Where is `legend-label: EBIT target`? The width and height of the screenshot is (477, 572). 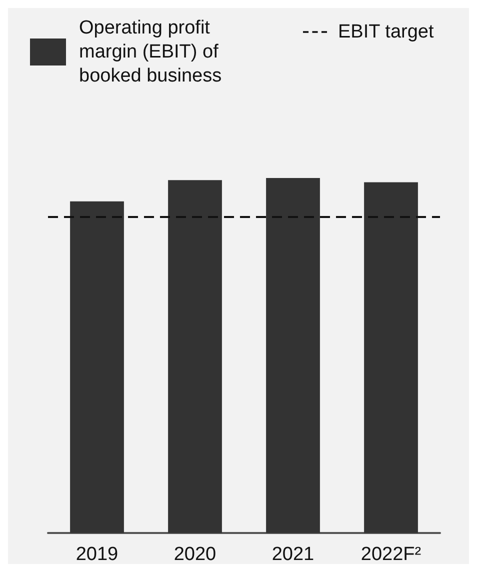
legend-label: EBIT target is located at coordinates (386, 32).